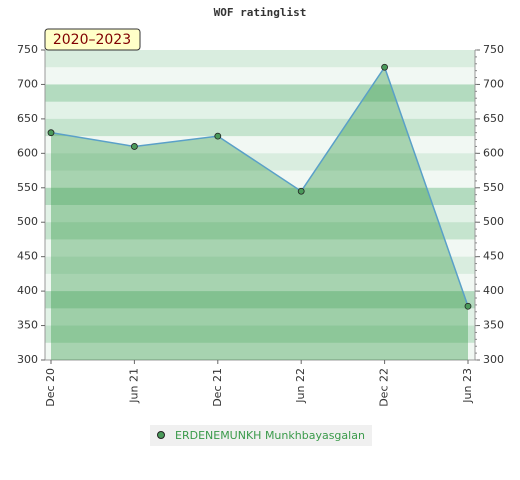  Describe the element at coordinates (27, 290) in the screenshot. I see `y-tick-label: 400` at that location.